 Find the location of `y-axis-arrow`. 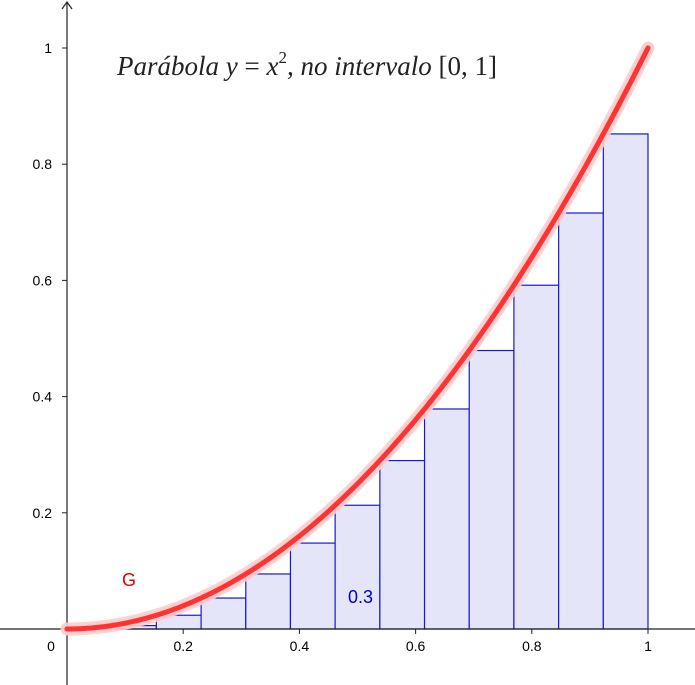

y-axis-arrow is located at coordinates (67, 5).